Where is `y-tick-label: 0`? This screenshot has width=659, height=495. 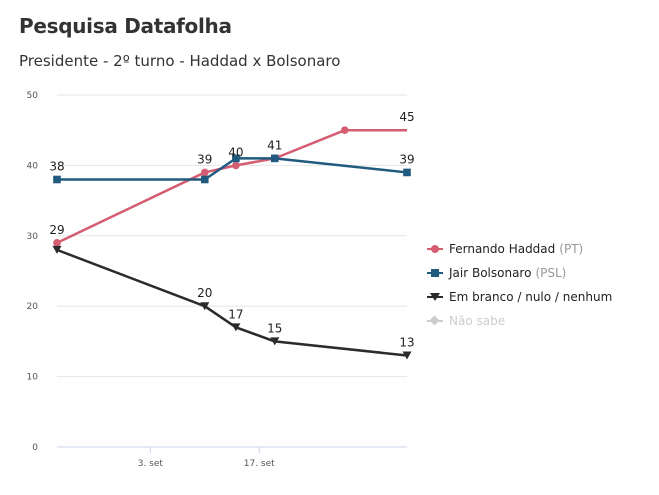
y-tick-label: 0 is located at coordinates (35, 448).